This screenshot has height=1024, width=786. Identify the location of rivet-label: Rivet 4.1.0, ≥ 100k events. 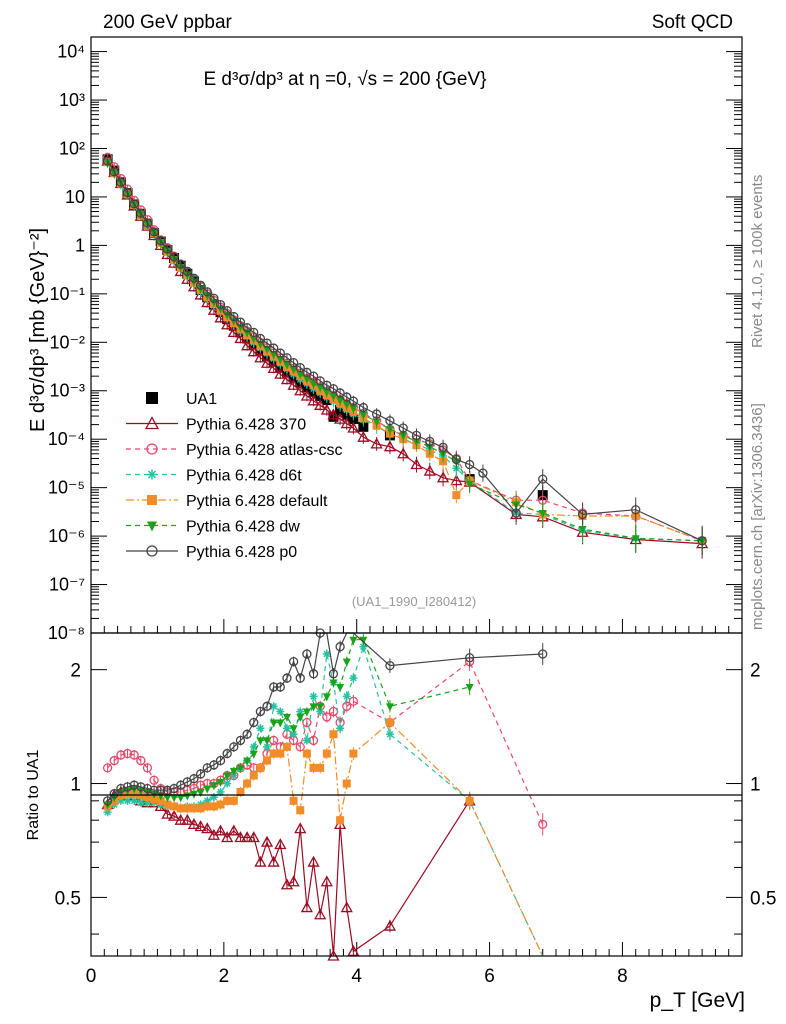
(757, 261).